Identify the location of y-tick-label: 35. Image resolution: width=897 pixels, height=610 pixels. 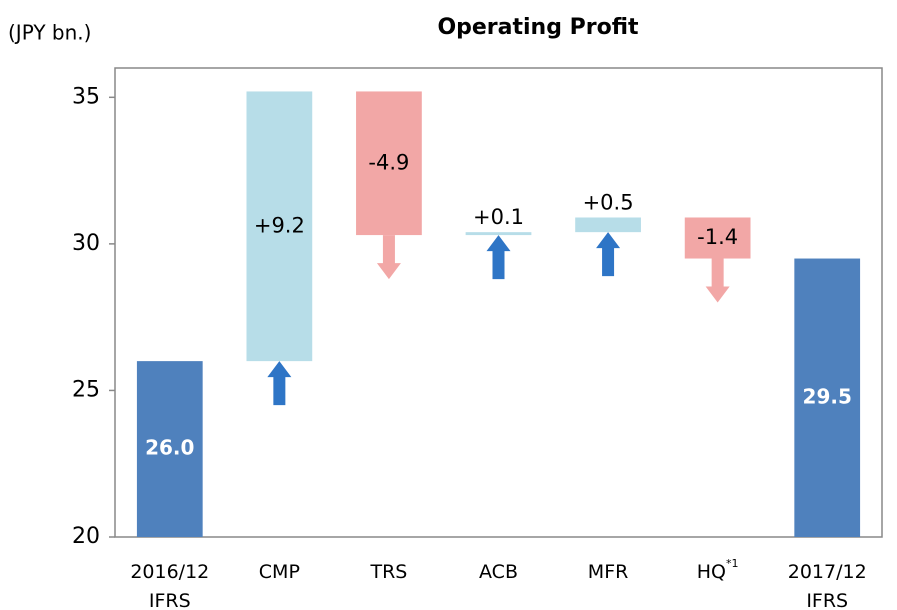
(86, 96).